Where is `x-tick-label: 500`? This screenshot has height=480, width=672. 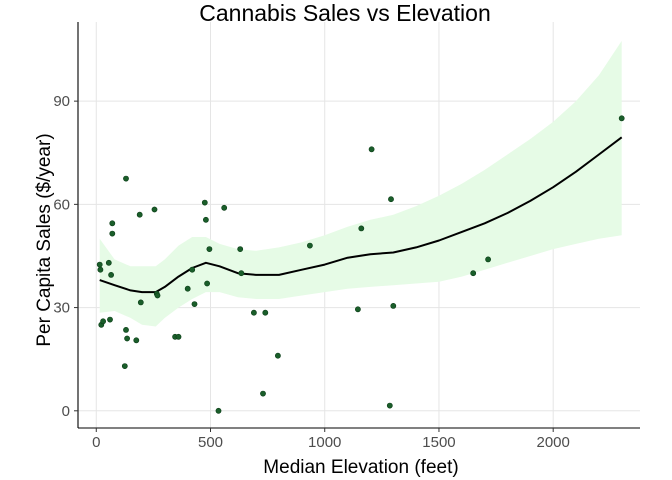
x-tick-label: 500 is located at coordinates (210, 442).